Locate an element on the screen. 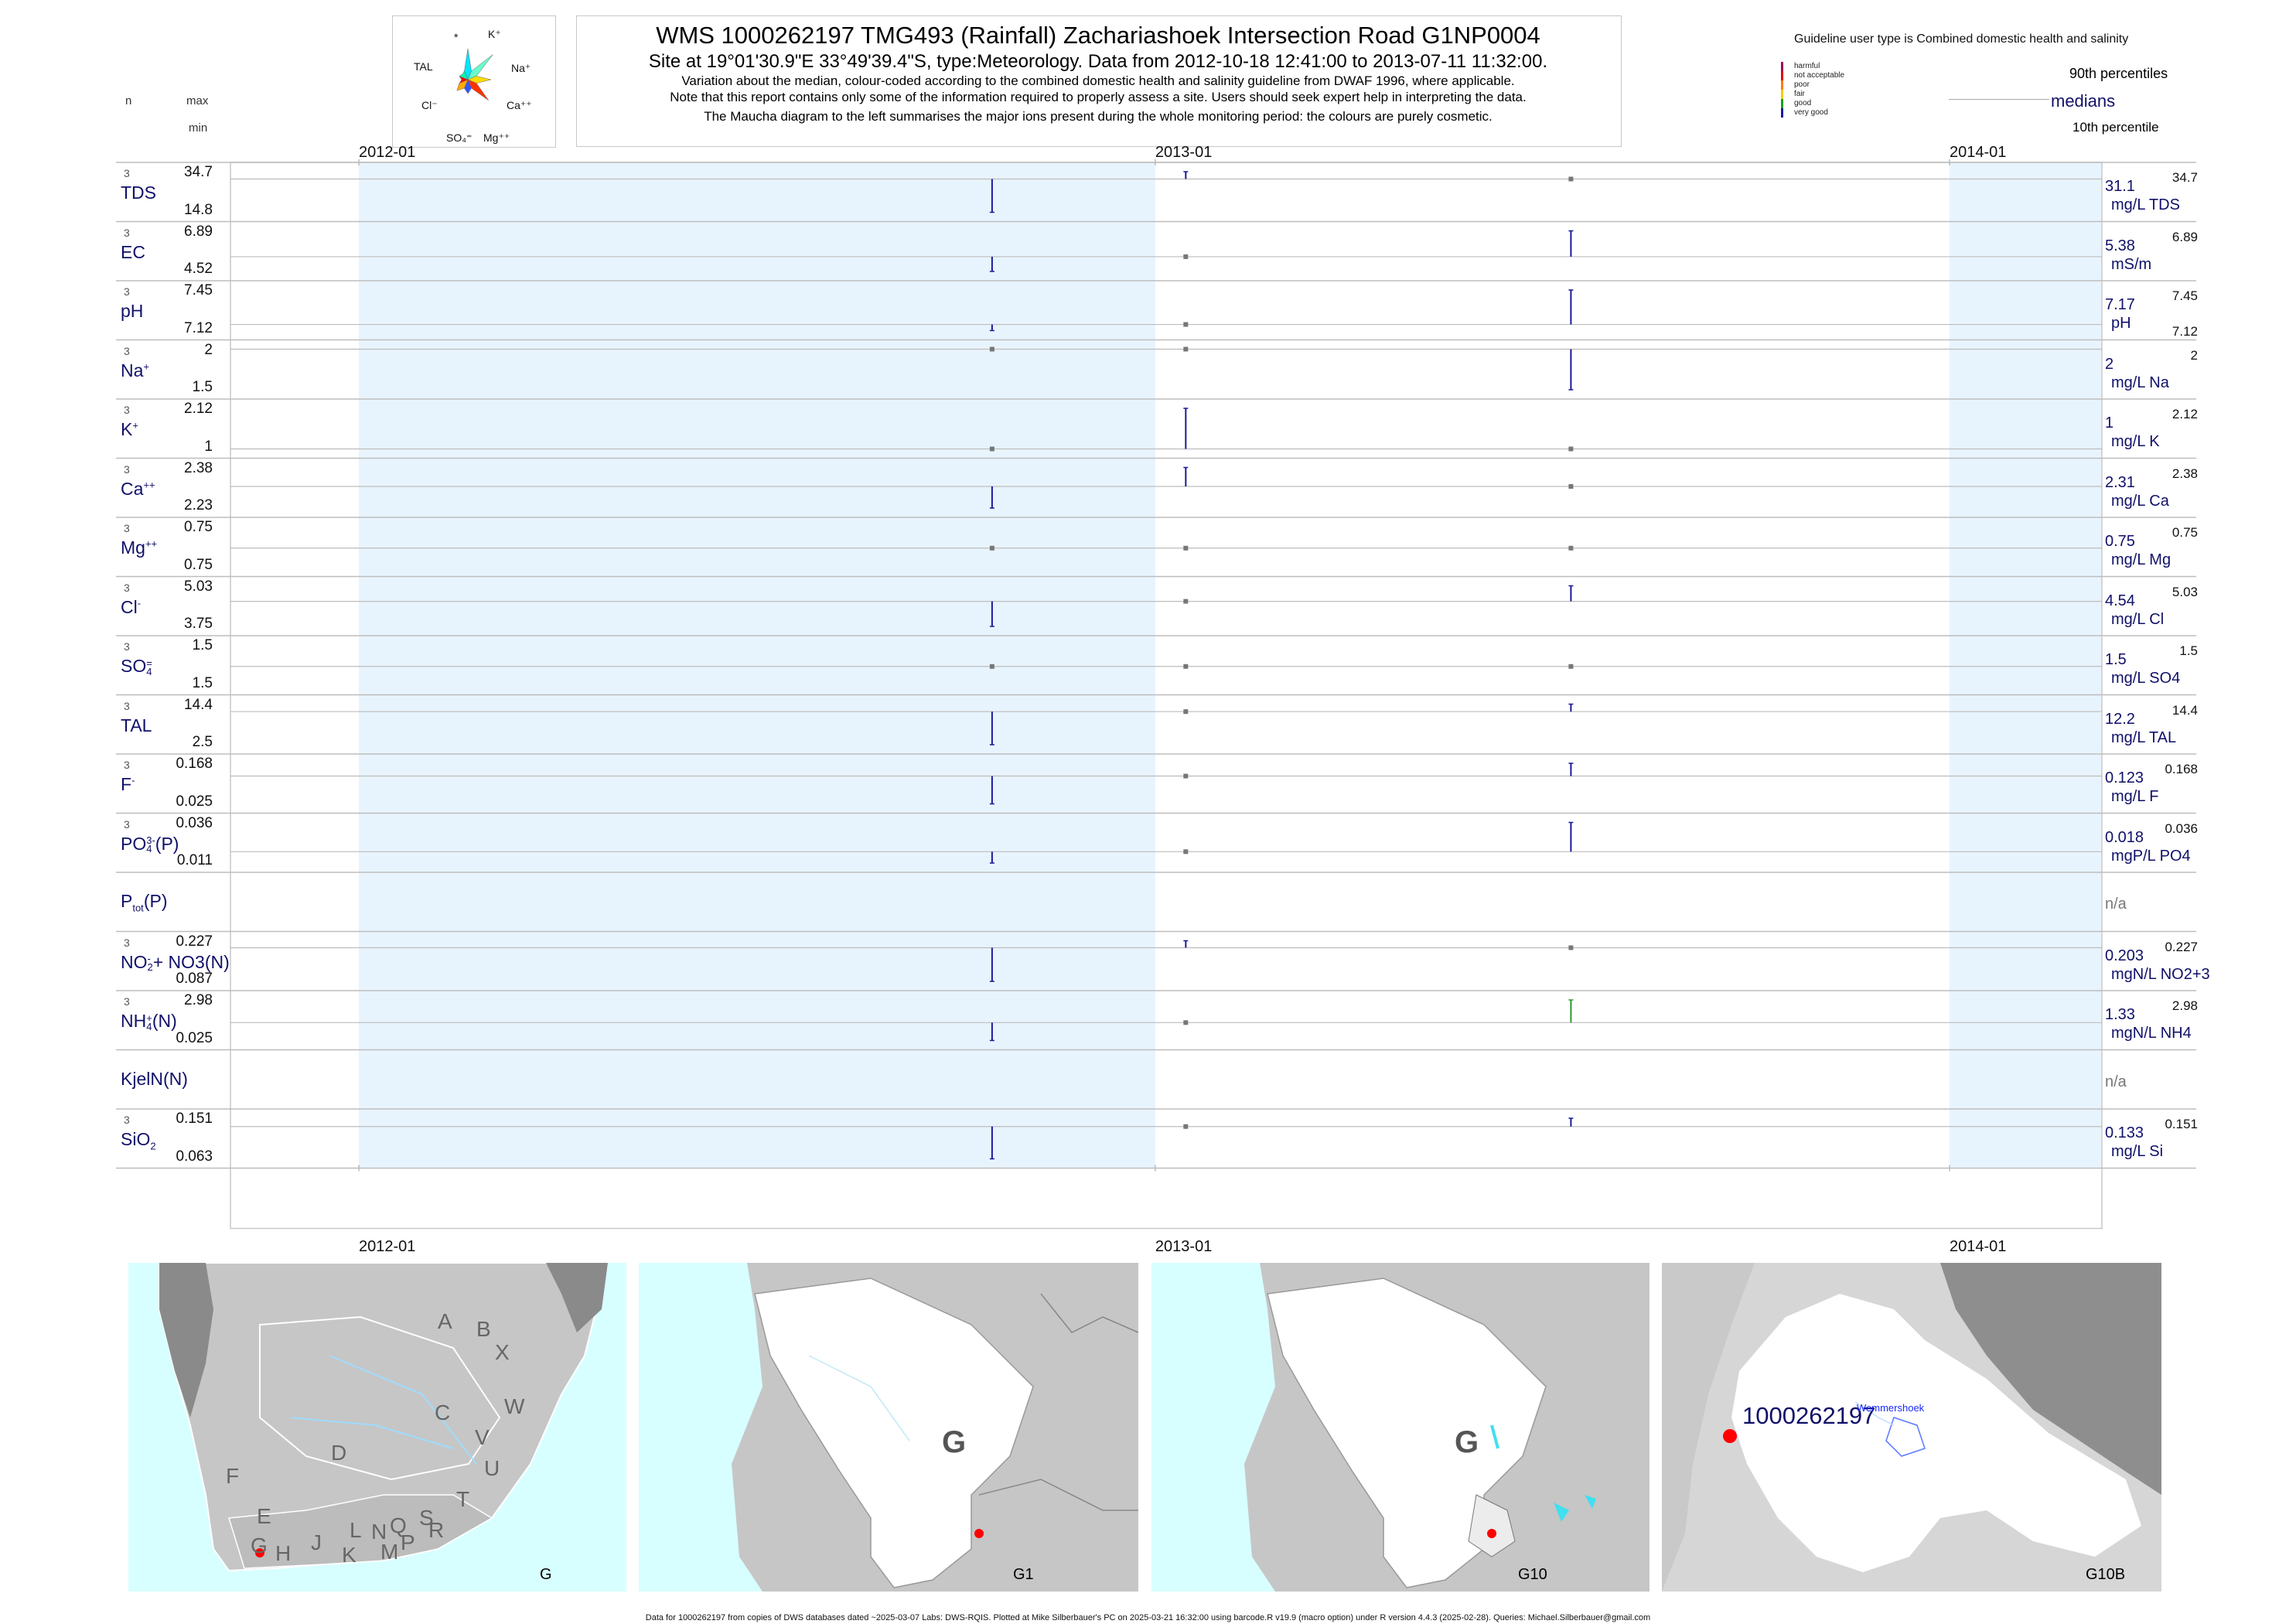  region-letter: R is located at coordinates (436, 1530).